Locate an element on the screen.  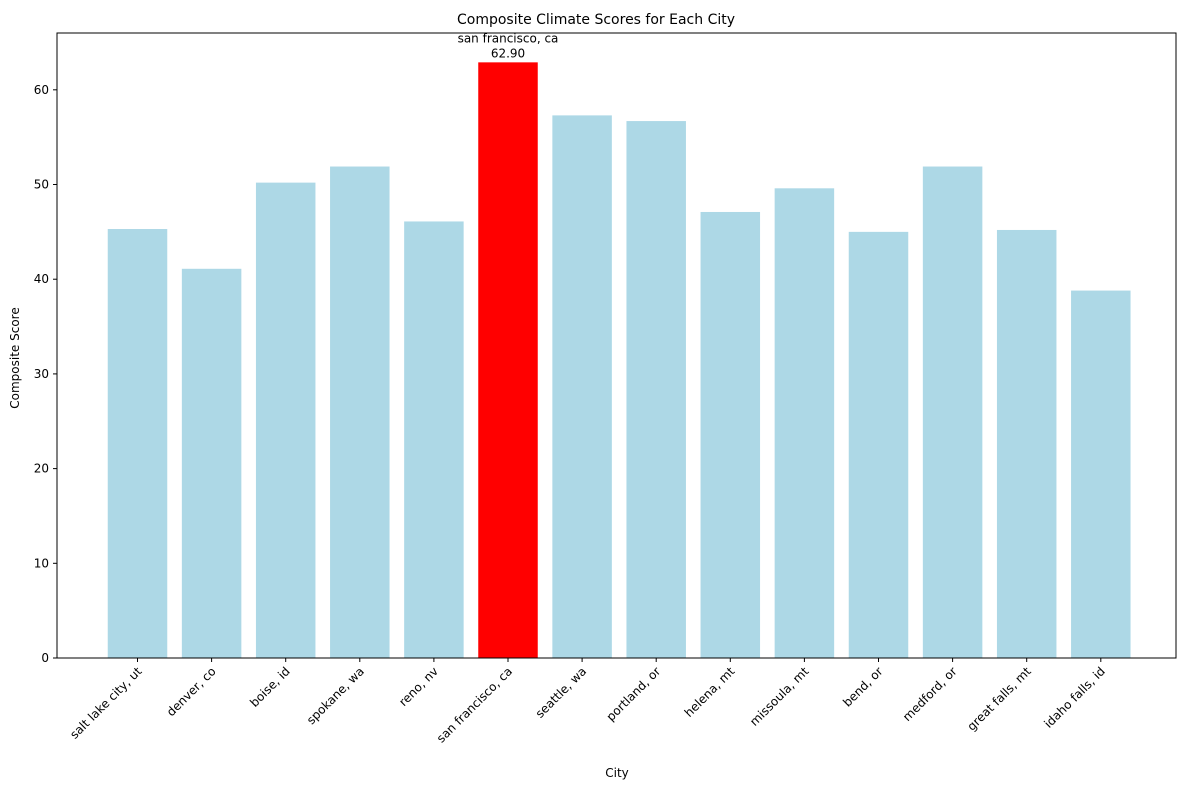
bar-missoula-mt is located at coordinates (804, 423).